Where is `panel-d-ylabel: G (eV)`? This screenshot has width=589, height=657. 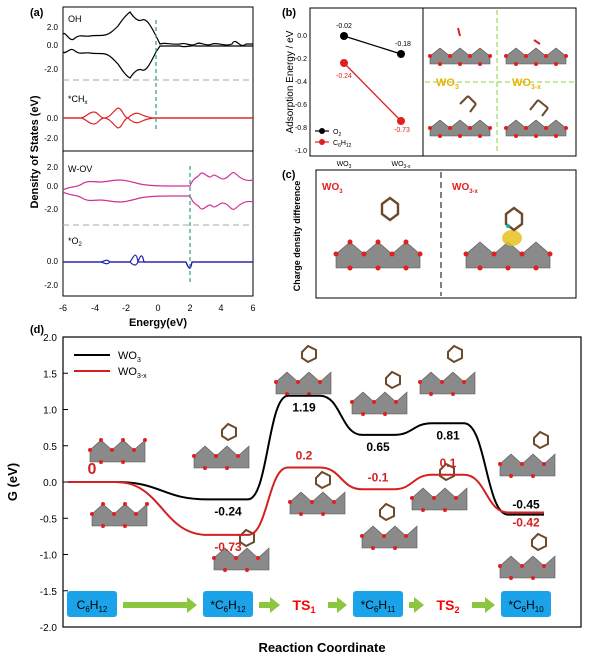 panel-d-ylabel: G (eV) is located at coordinates (12, 482).